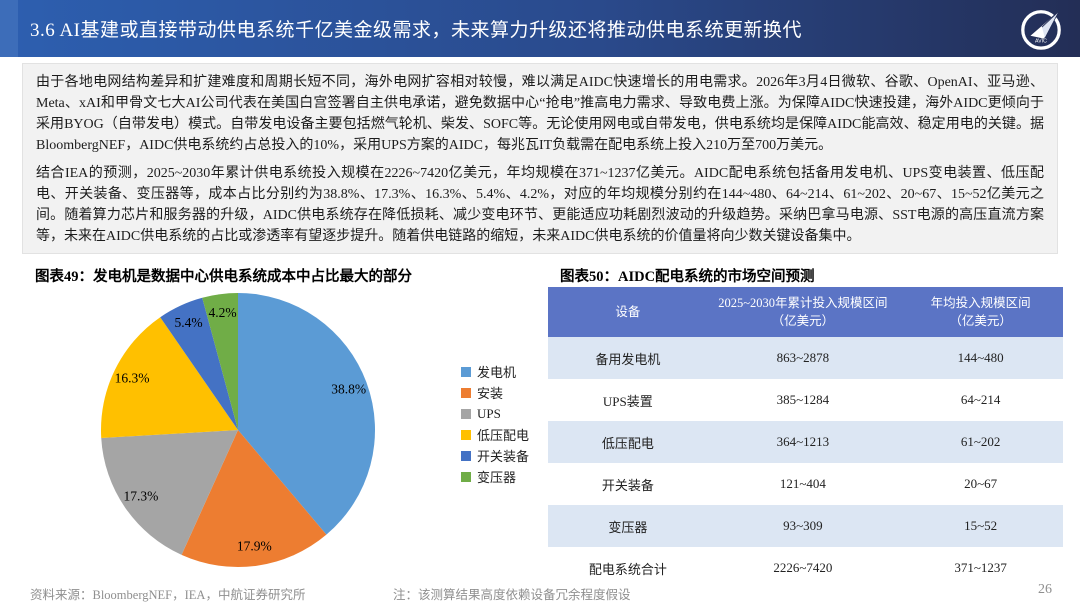  I want to click on legend-item-3: 低压配电, so click(495, 434).